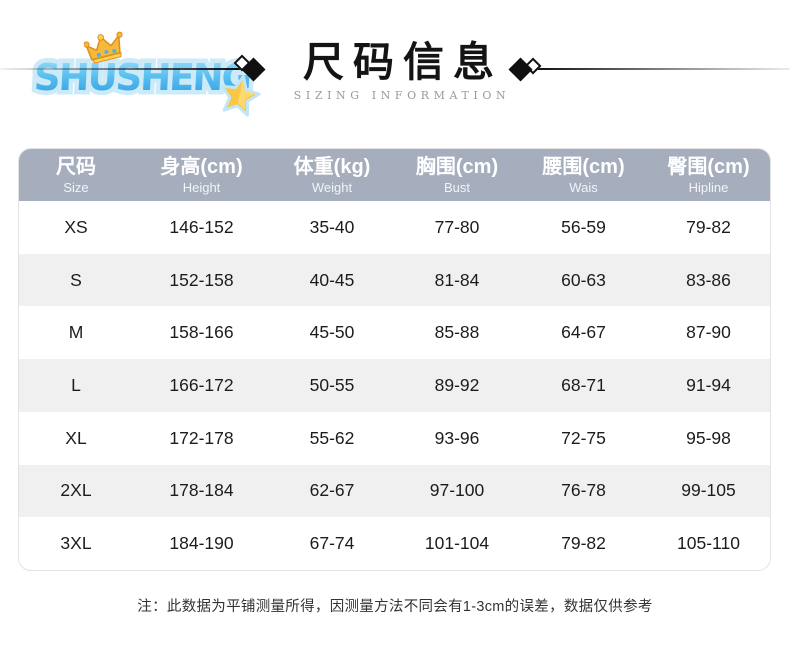  I want to click on column-header: 尺码 Size, so click(76, 175).